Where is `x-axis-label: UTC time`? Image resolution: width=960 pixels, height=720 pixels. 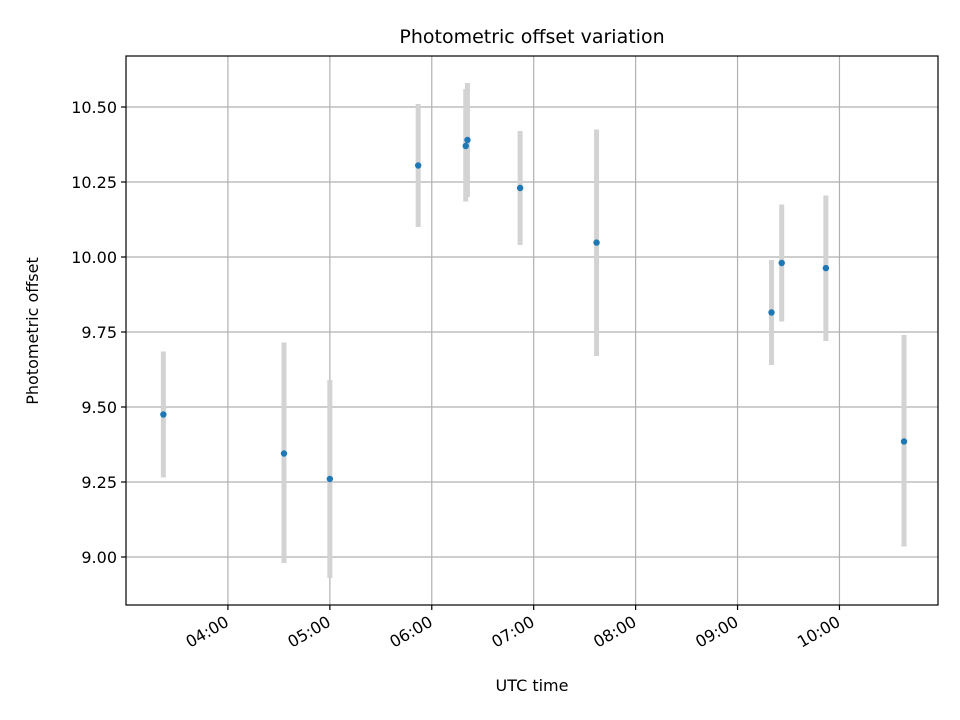 x-axis-label: UTC time is located at coordinates (532, 685).